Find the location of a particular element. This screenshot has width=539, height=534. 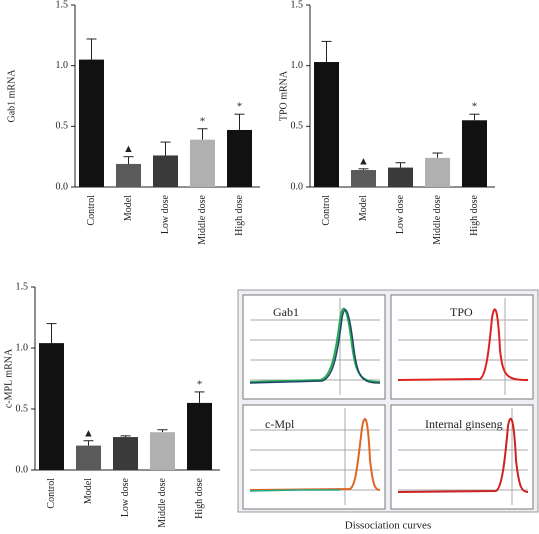

subpanel: TPO is located at coordinates (462, 347).